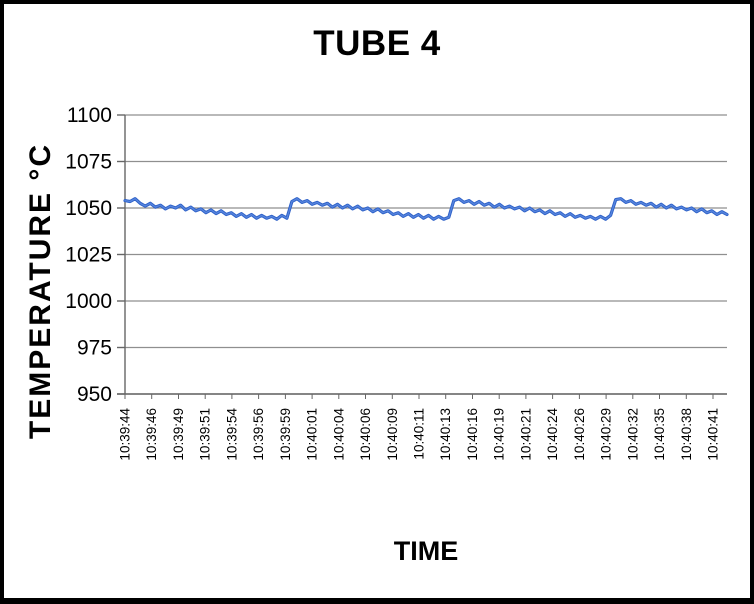  Describe the element at coordinates (419, 434) in the screenshot. I see `x-tick-label: 10:40:11` at that location.